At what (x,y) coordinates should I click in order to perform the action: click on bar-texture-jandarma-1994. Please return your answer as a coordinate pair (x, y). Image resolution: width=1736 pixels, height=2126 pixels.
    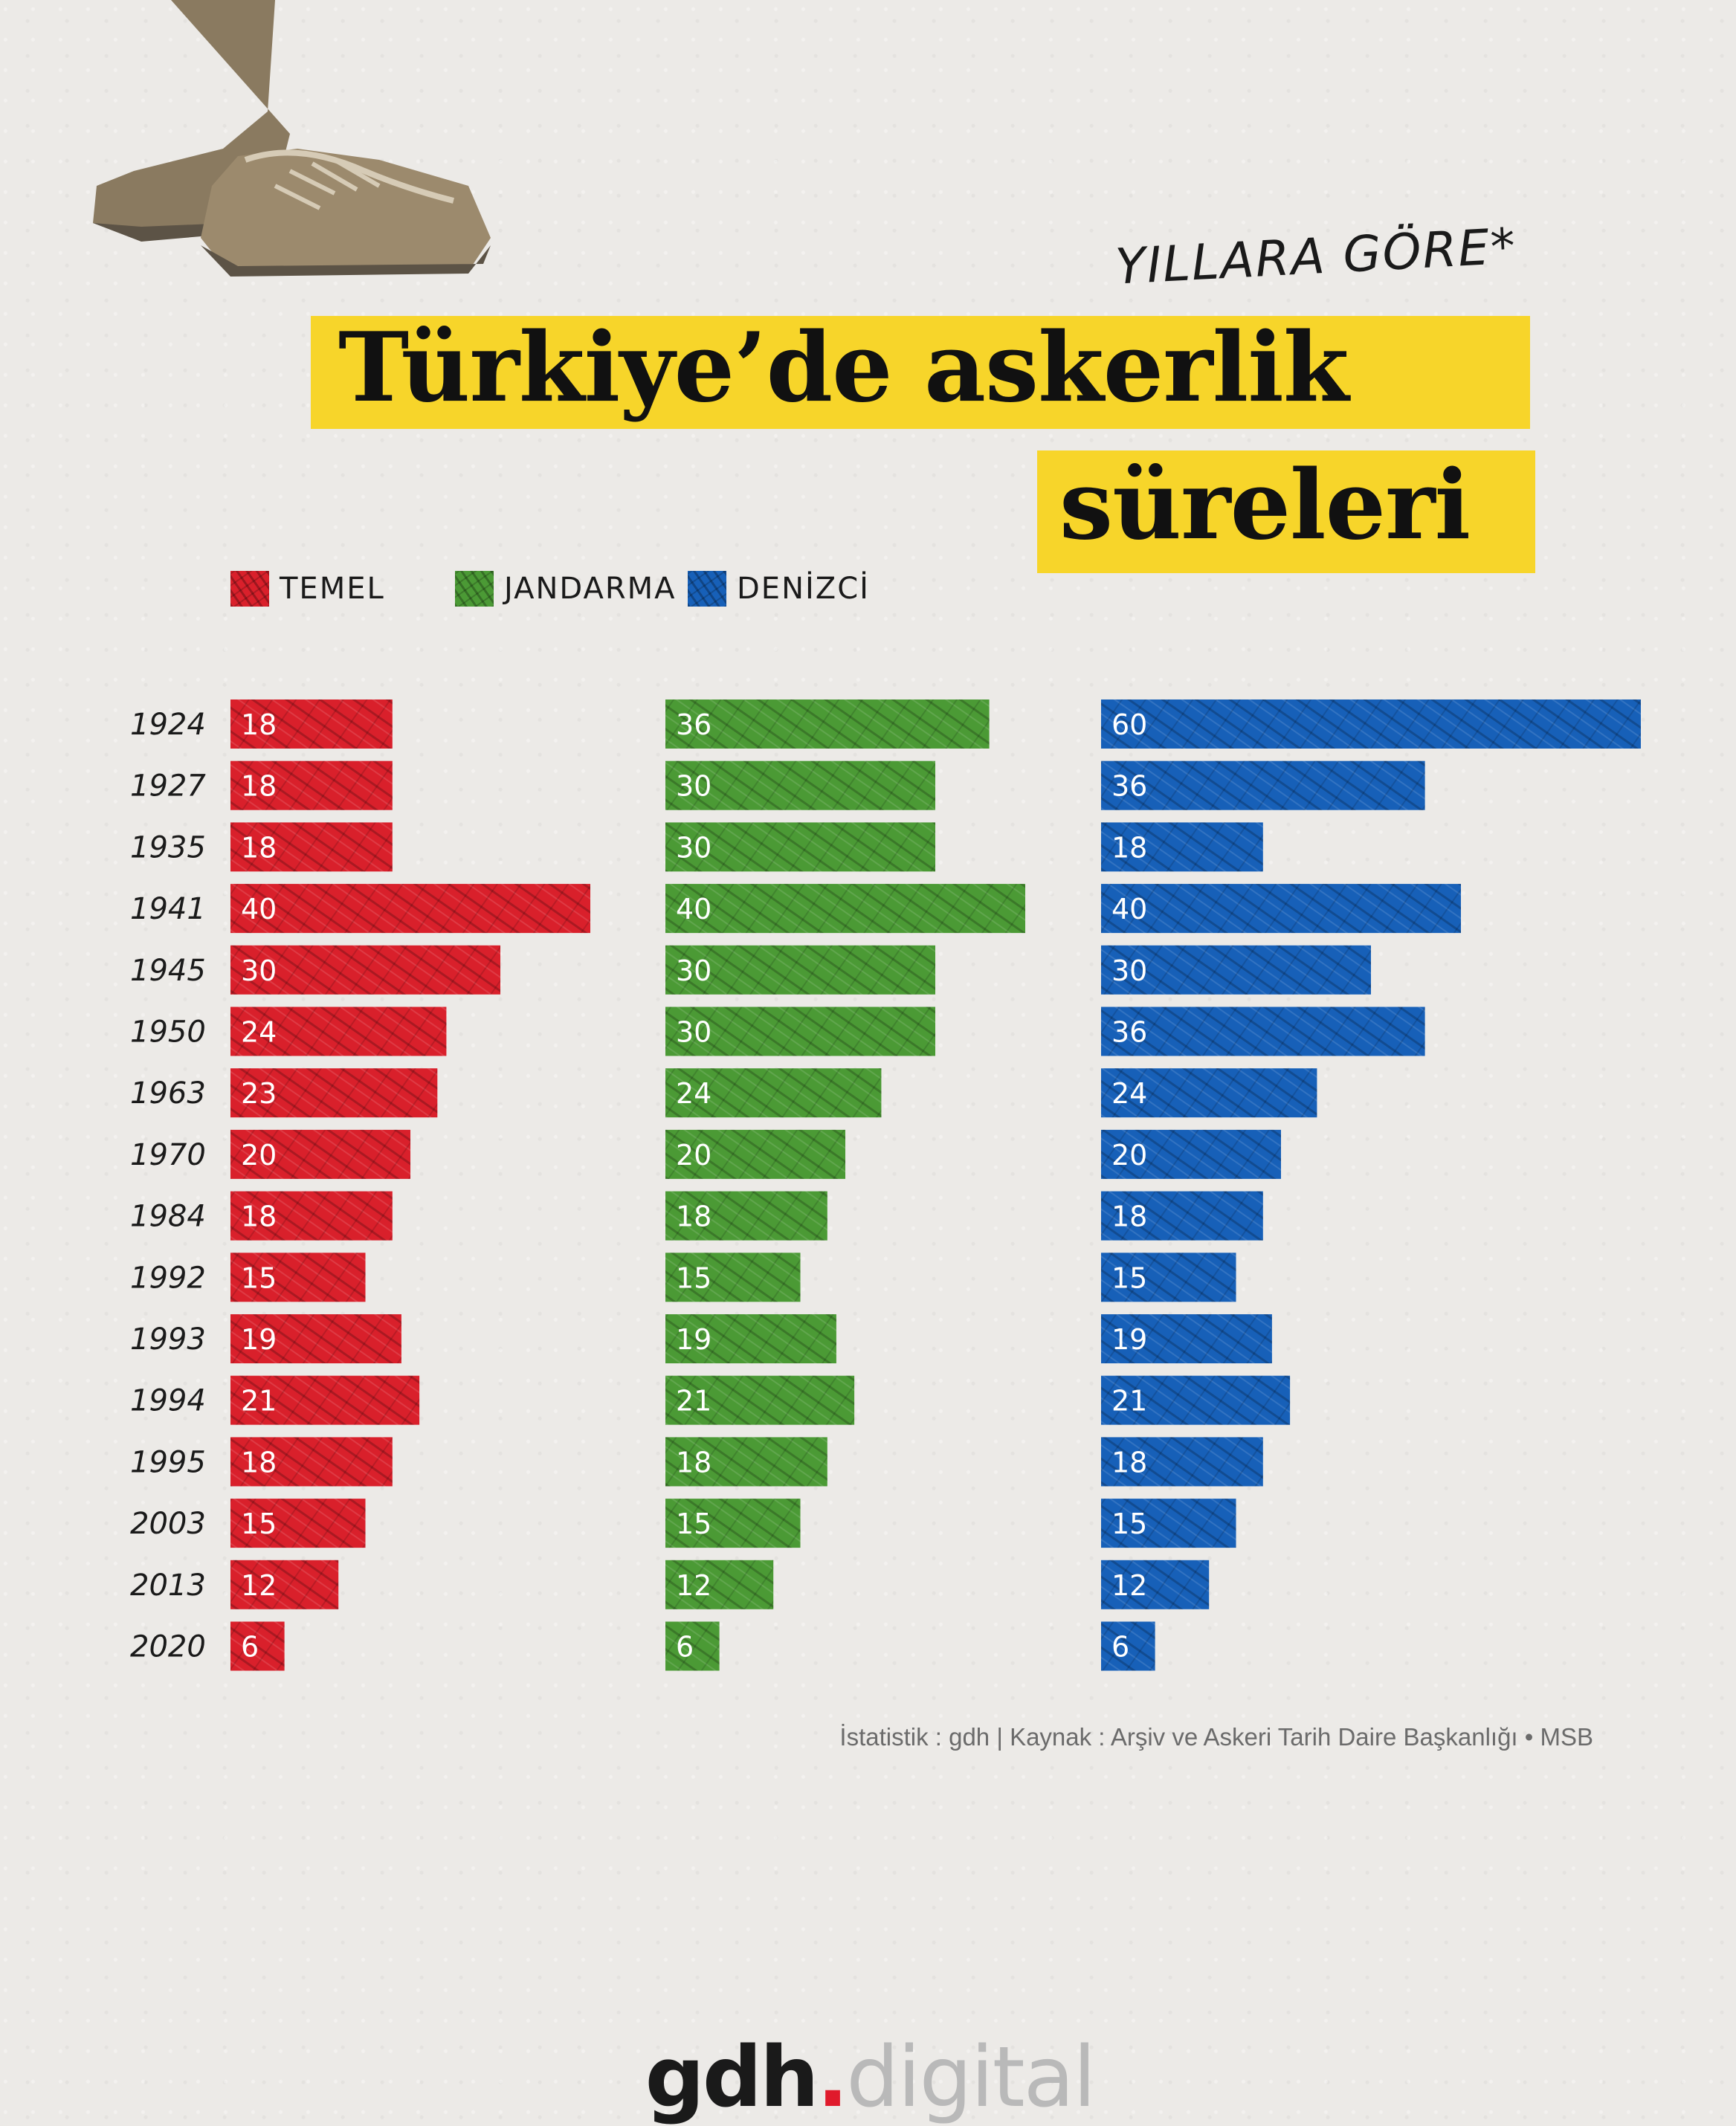
    Looking at the image, I should click on (760, 1400).